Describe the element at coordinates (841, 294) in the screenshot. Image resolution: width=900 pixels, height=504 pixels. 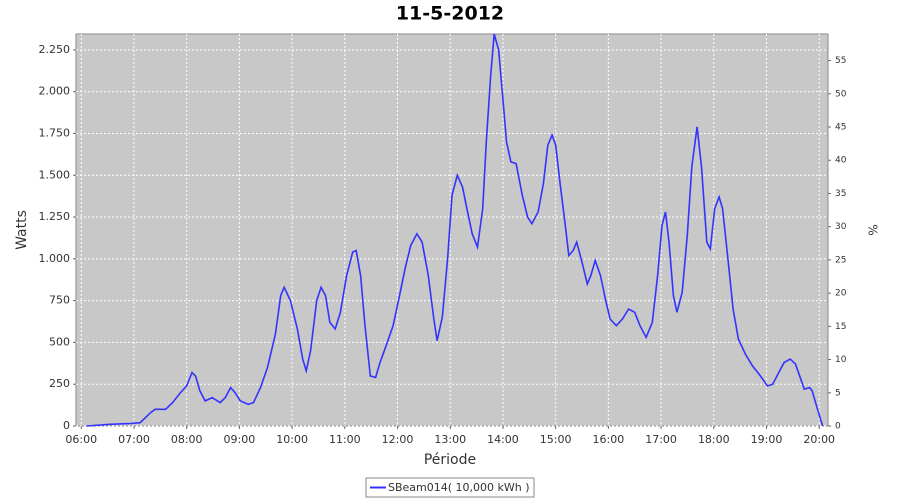
I see `y2-tick-label: 20` at that location.